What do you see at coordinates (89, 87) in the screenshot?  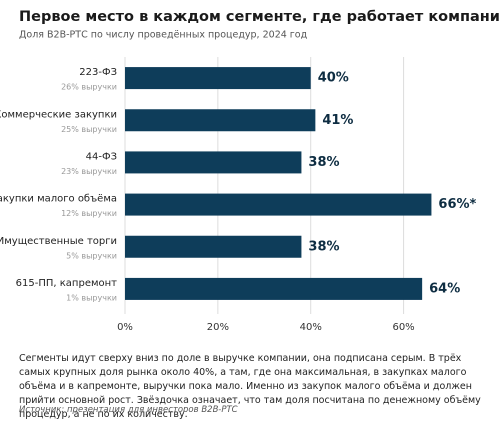 I see `category-sublabel: 26% выручки` at bounding box center [89, 87].